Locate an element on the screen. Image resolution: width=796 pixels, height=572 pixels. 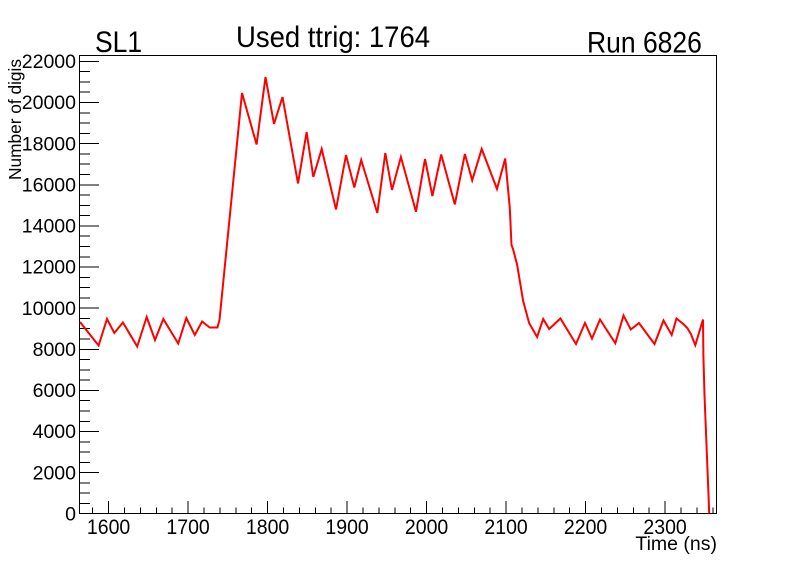
svg-text: 20000 is located at coordinates (49, 103).